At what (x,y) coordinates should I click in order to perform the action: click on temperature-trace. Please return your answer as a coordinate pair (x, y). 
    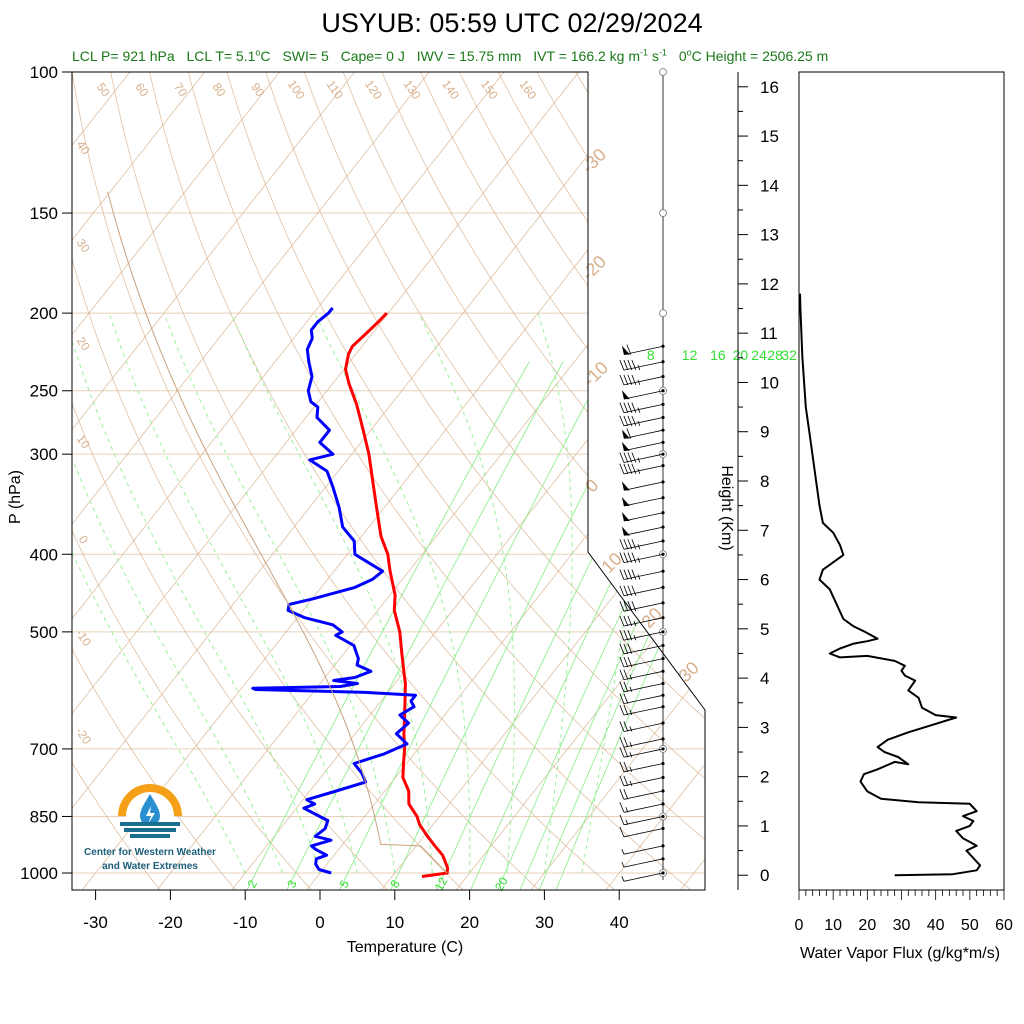
    Looking at the image, I should click on (397, 595).